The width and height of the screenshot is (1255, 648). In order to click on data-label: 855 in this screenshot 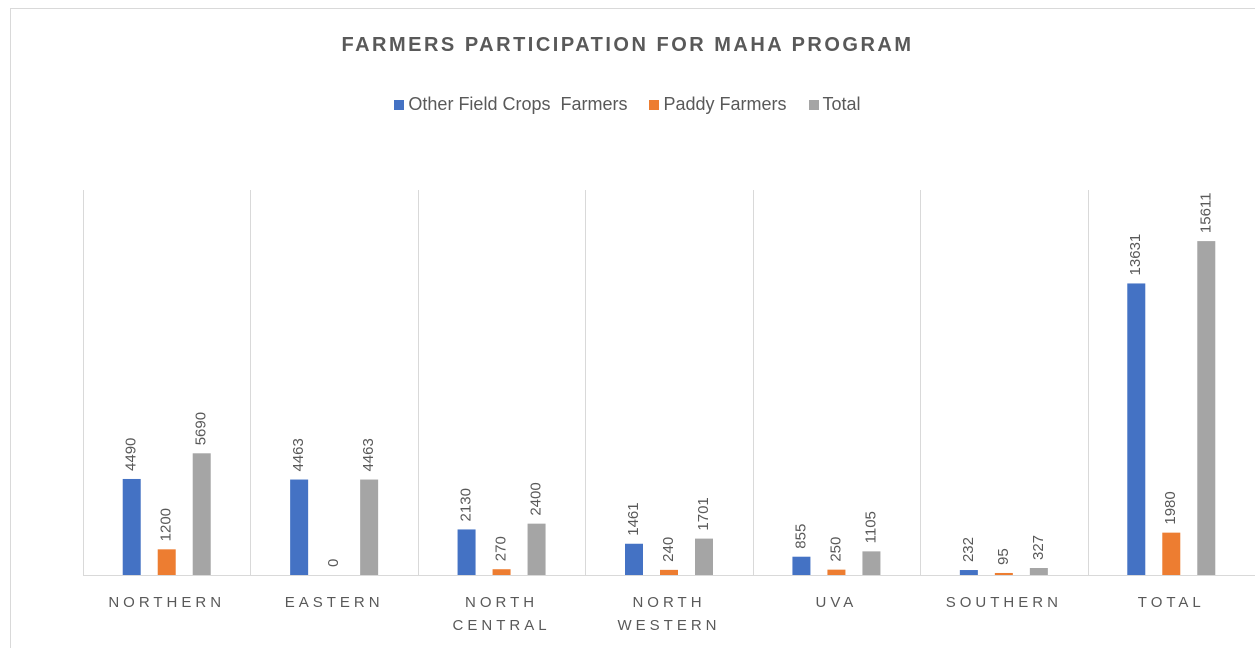, I will do `click(800, 536)`.